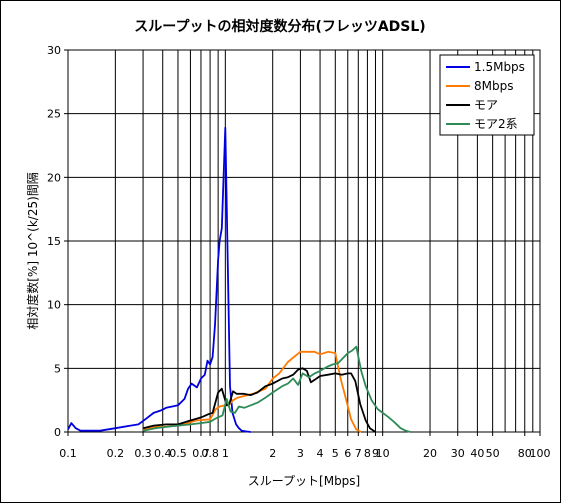 The image size is (561, 503). I want to click on x-tick-label-21: 80, so click(525, 453).